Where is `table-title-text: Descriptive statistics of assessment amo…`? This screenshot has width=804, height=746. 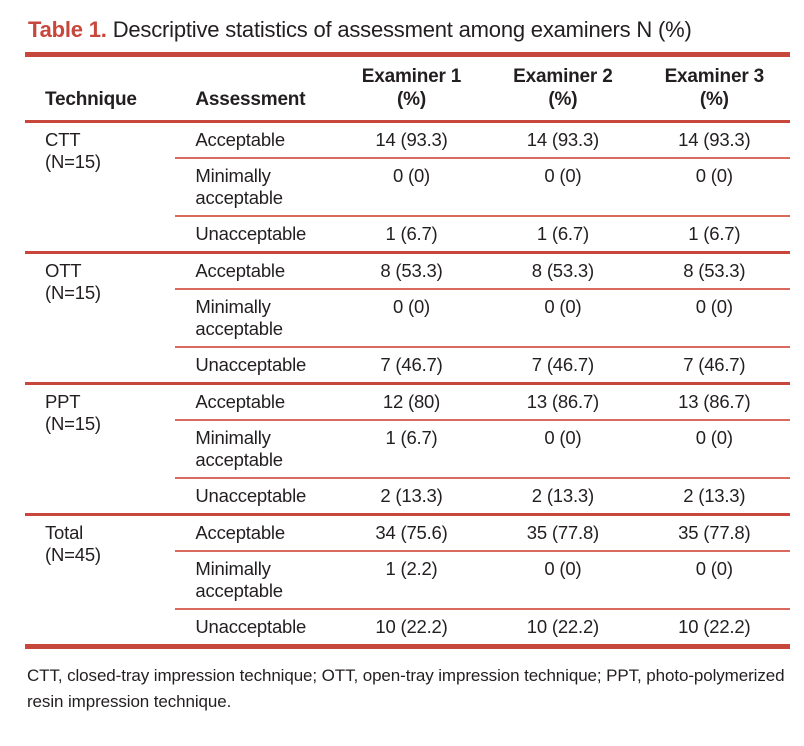
table-title-text: Descriptive statistics of assessment amo… is located at coordinates (402, 29).